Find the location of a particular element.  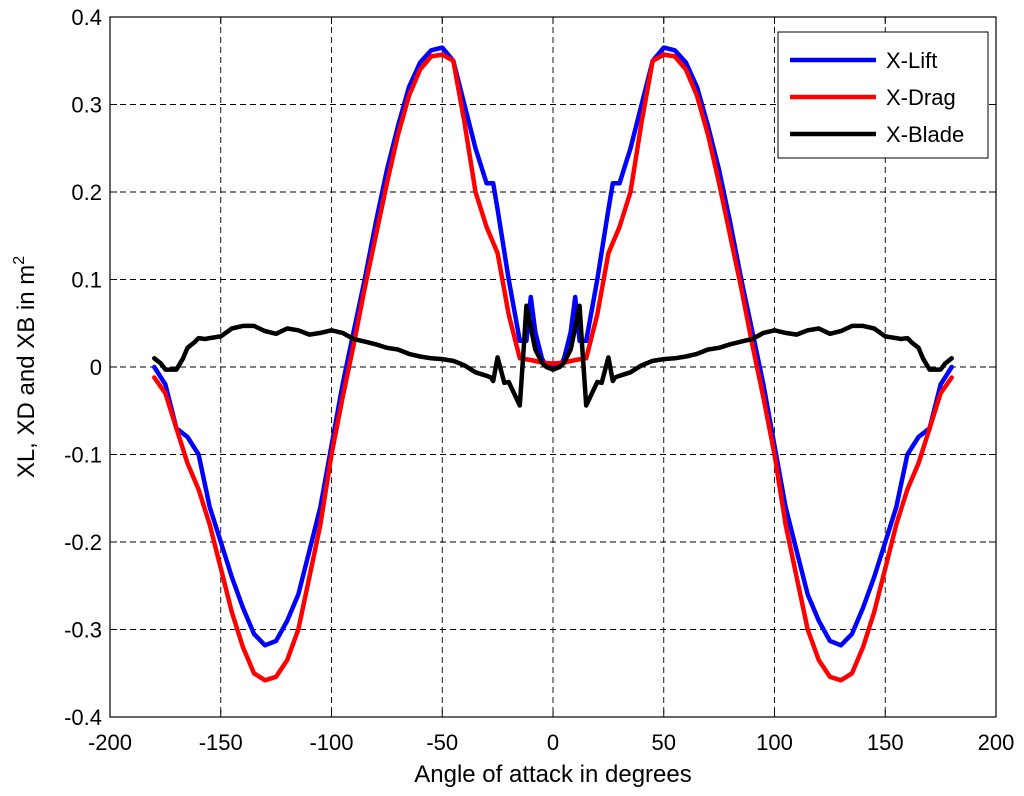

x-axis-label: Angle of attack in degrees is located at coordinates (553, 774).